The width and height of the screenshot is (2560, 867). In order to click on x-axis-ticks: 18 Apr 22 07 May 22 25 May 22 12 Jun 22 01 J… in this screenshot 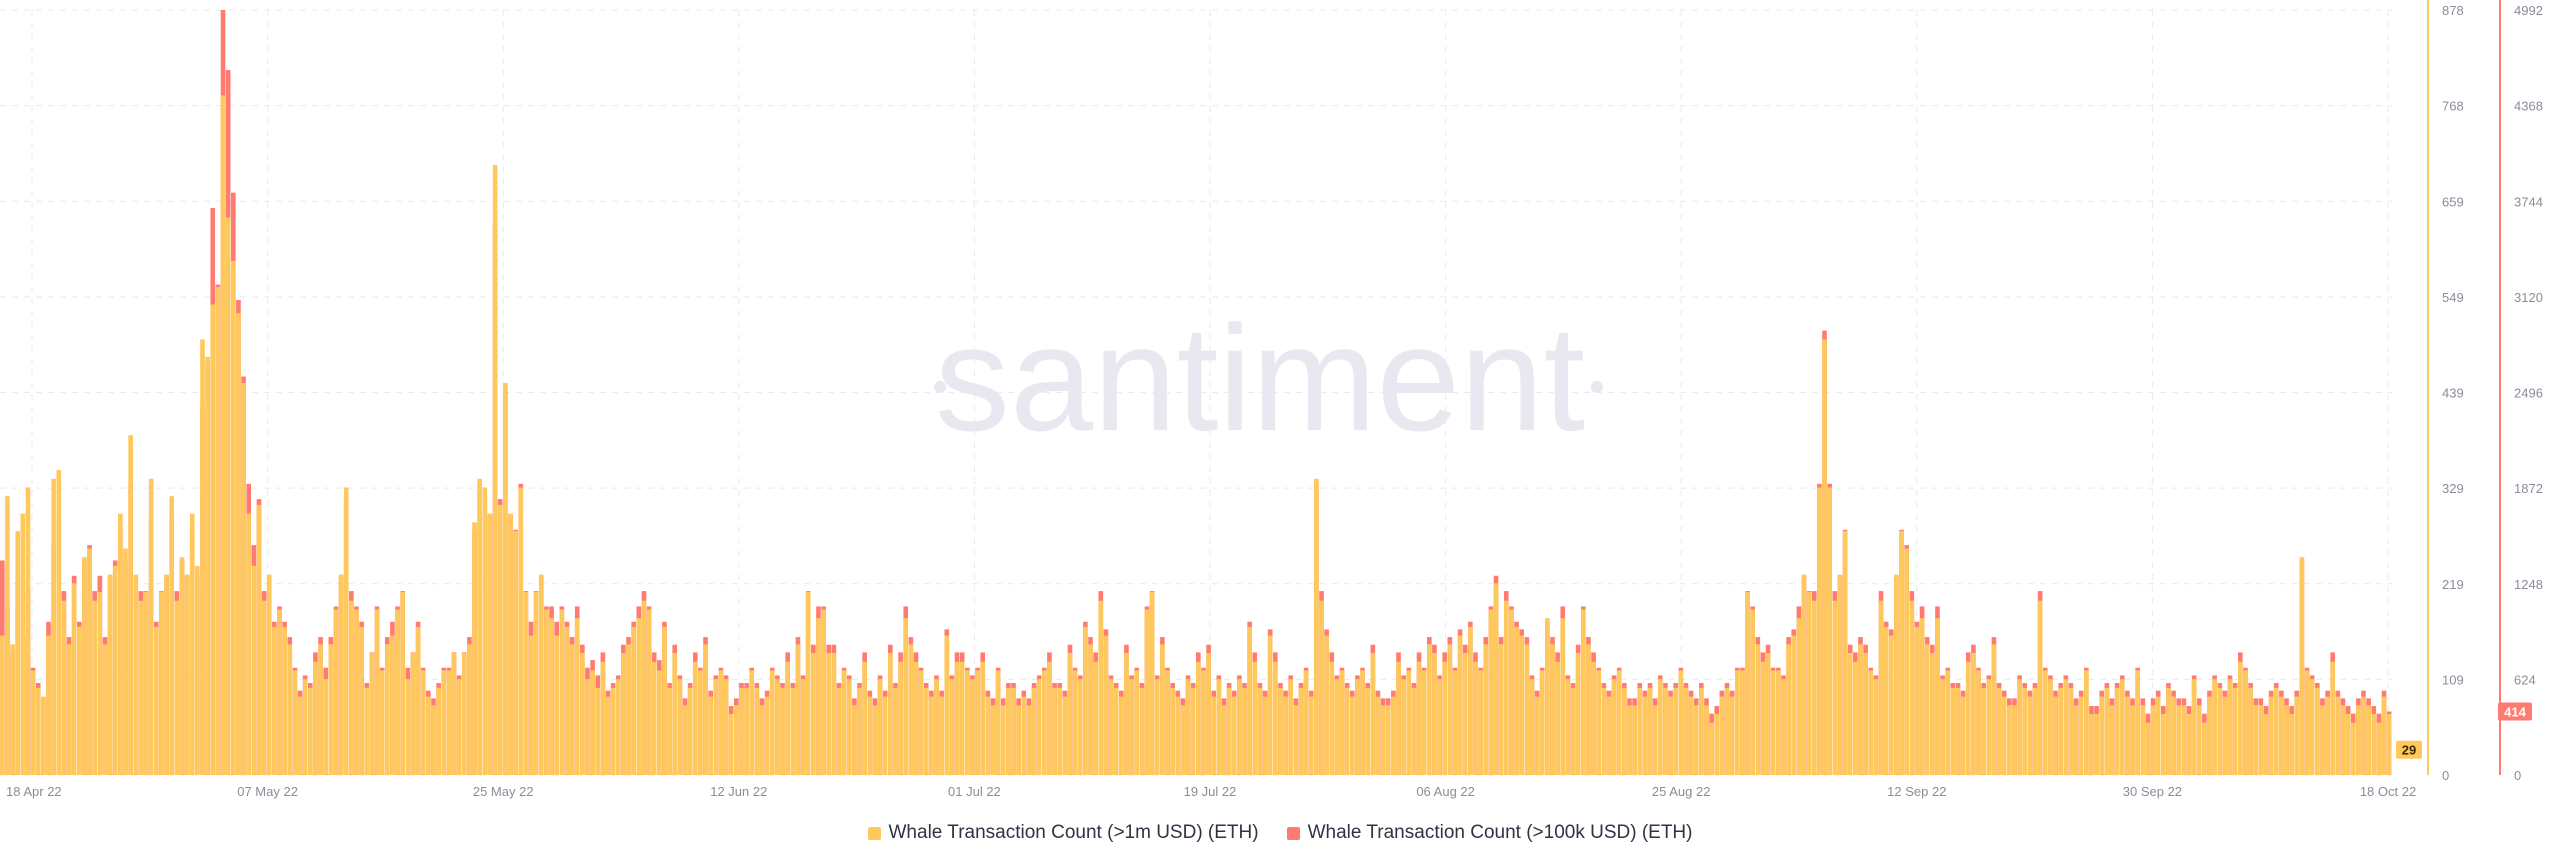, I will do `click(1211, 791)`.